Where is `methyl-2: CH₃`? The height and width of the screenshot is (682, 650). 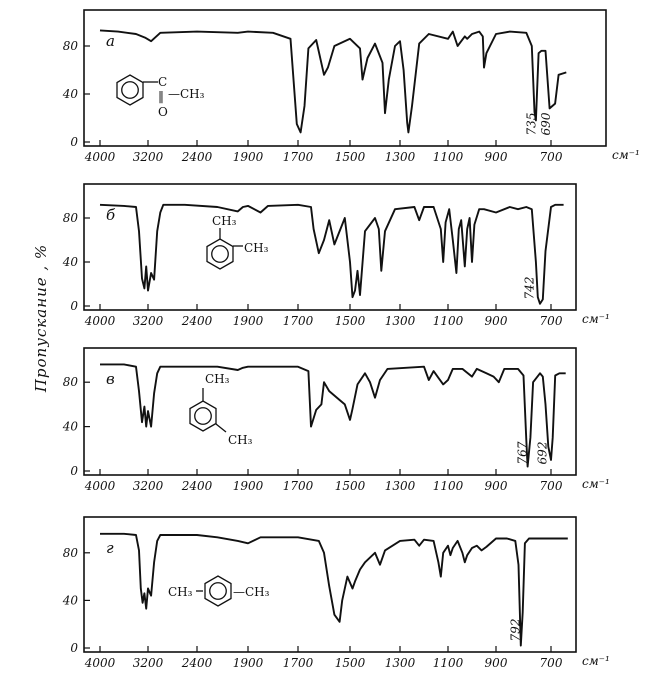 methyl-2: CH₃ is located at coordinates (240, 440).